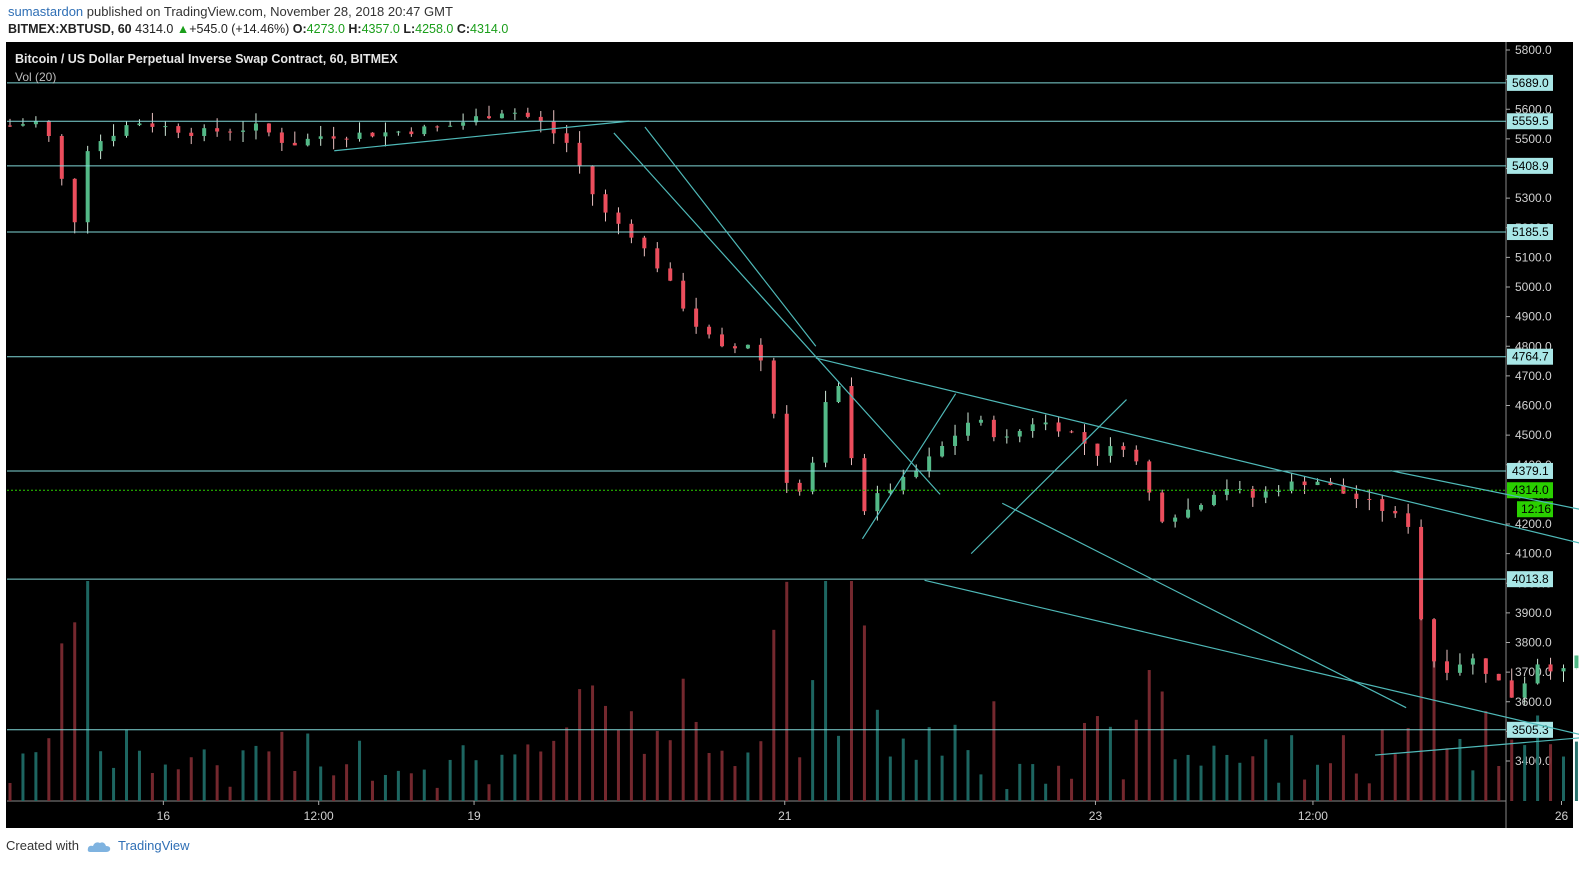  I want to click on y-tick-label: 3400.0, so click(1533, 761).